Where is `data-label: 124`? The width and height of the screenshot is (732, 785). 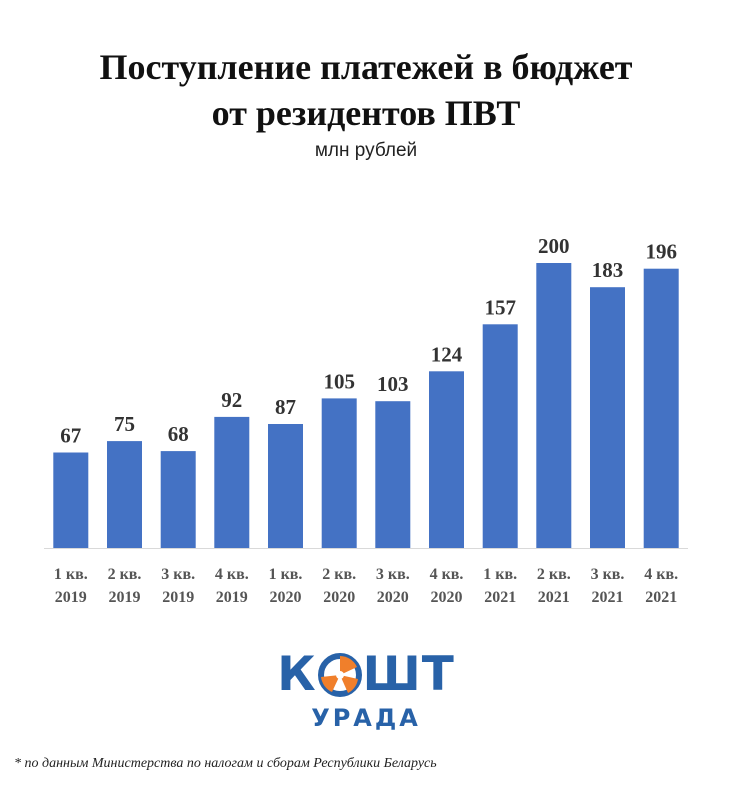 data-label: 124 is located at coordinates (447, 354).